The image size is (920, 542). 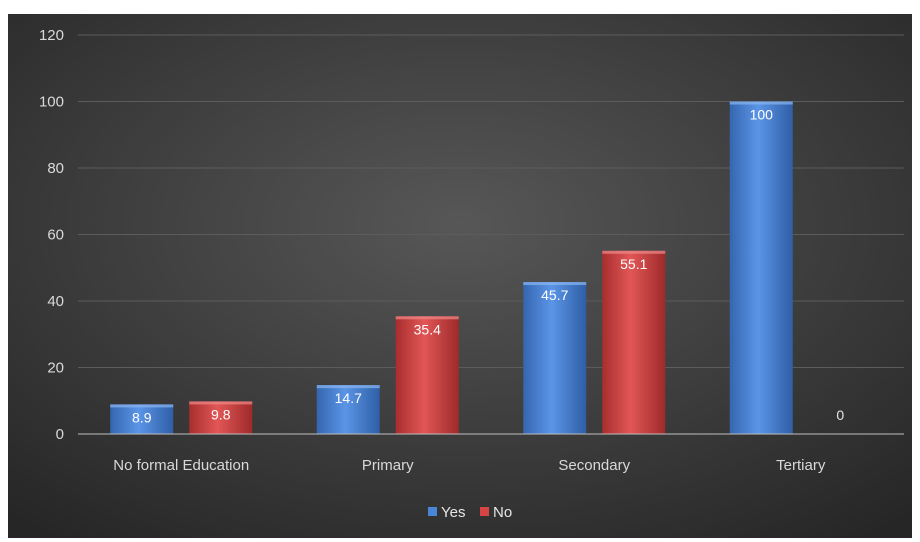 What do you see at coordinates (348, 398) in the screenshot?
I see `data-label: 14.7` at bounding box center [348, 398].